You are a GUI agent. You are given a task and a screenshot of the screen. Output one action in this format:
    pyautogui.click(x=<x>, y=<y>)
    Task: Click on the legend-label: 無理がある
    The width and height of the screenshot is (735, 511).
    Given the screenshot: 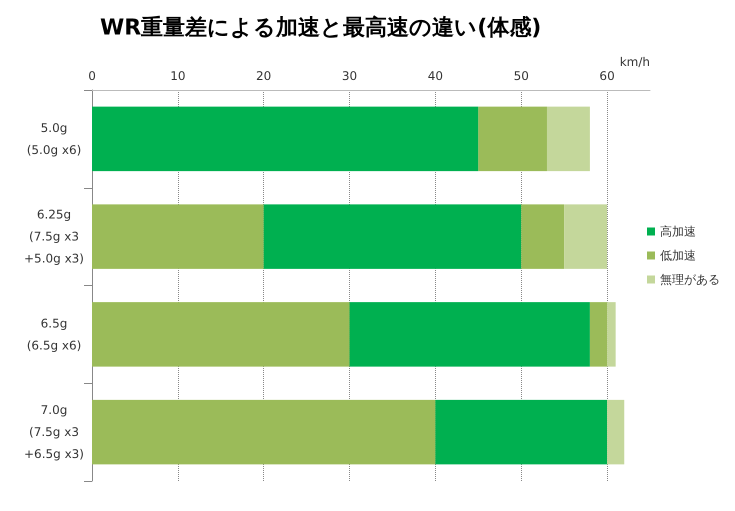 What is the action you would take?
    pyautogui.click(x=690, y=279)
    